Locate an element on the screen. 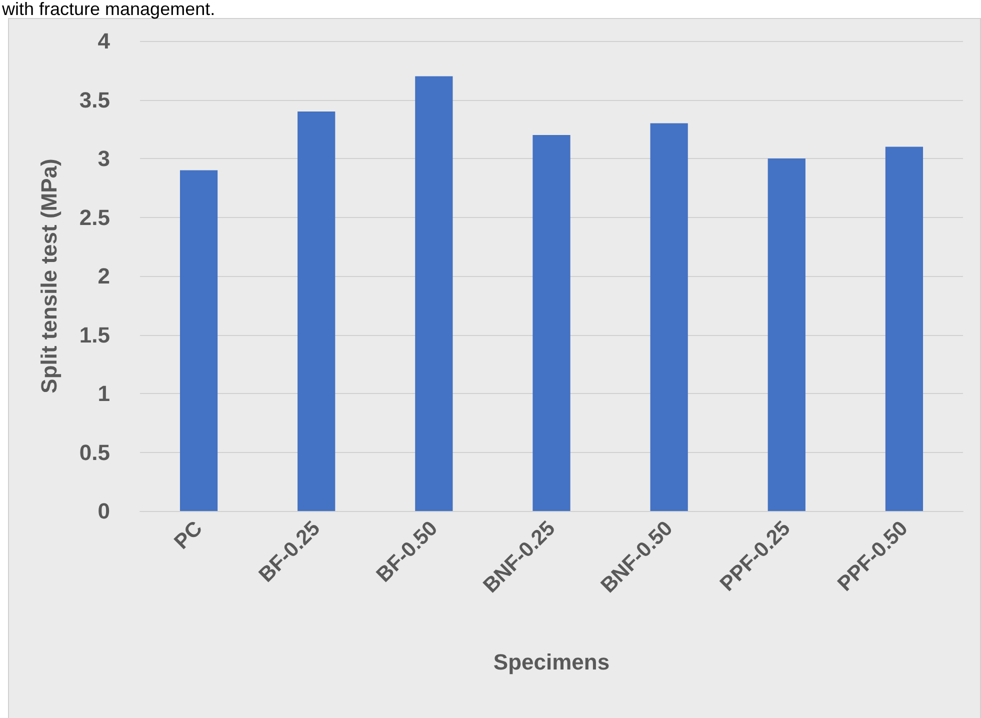 The image size is (981, 718). x-tick-label: PC is located at coordinates (188, 535).